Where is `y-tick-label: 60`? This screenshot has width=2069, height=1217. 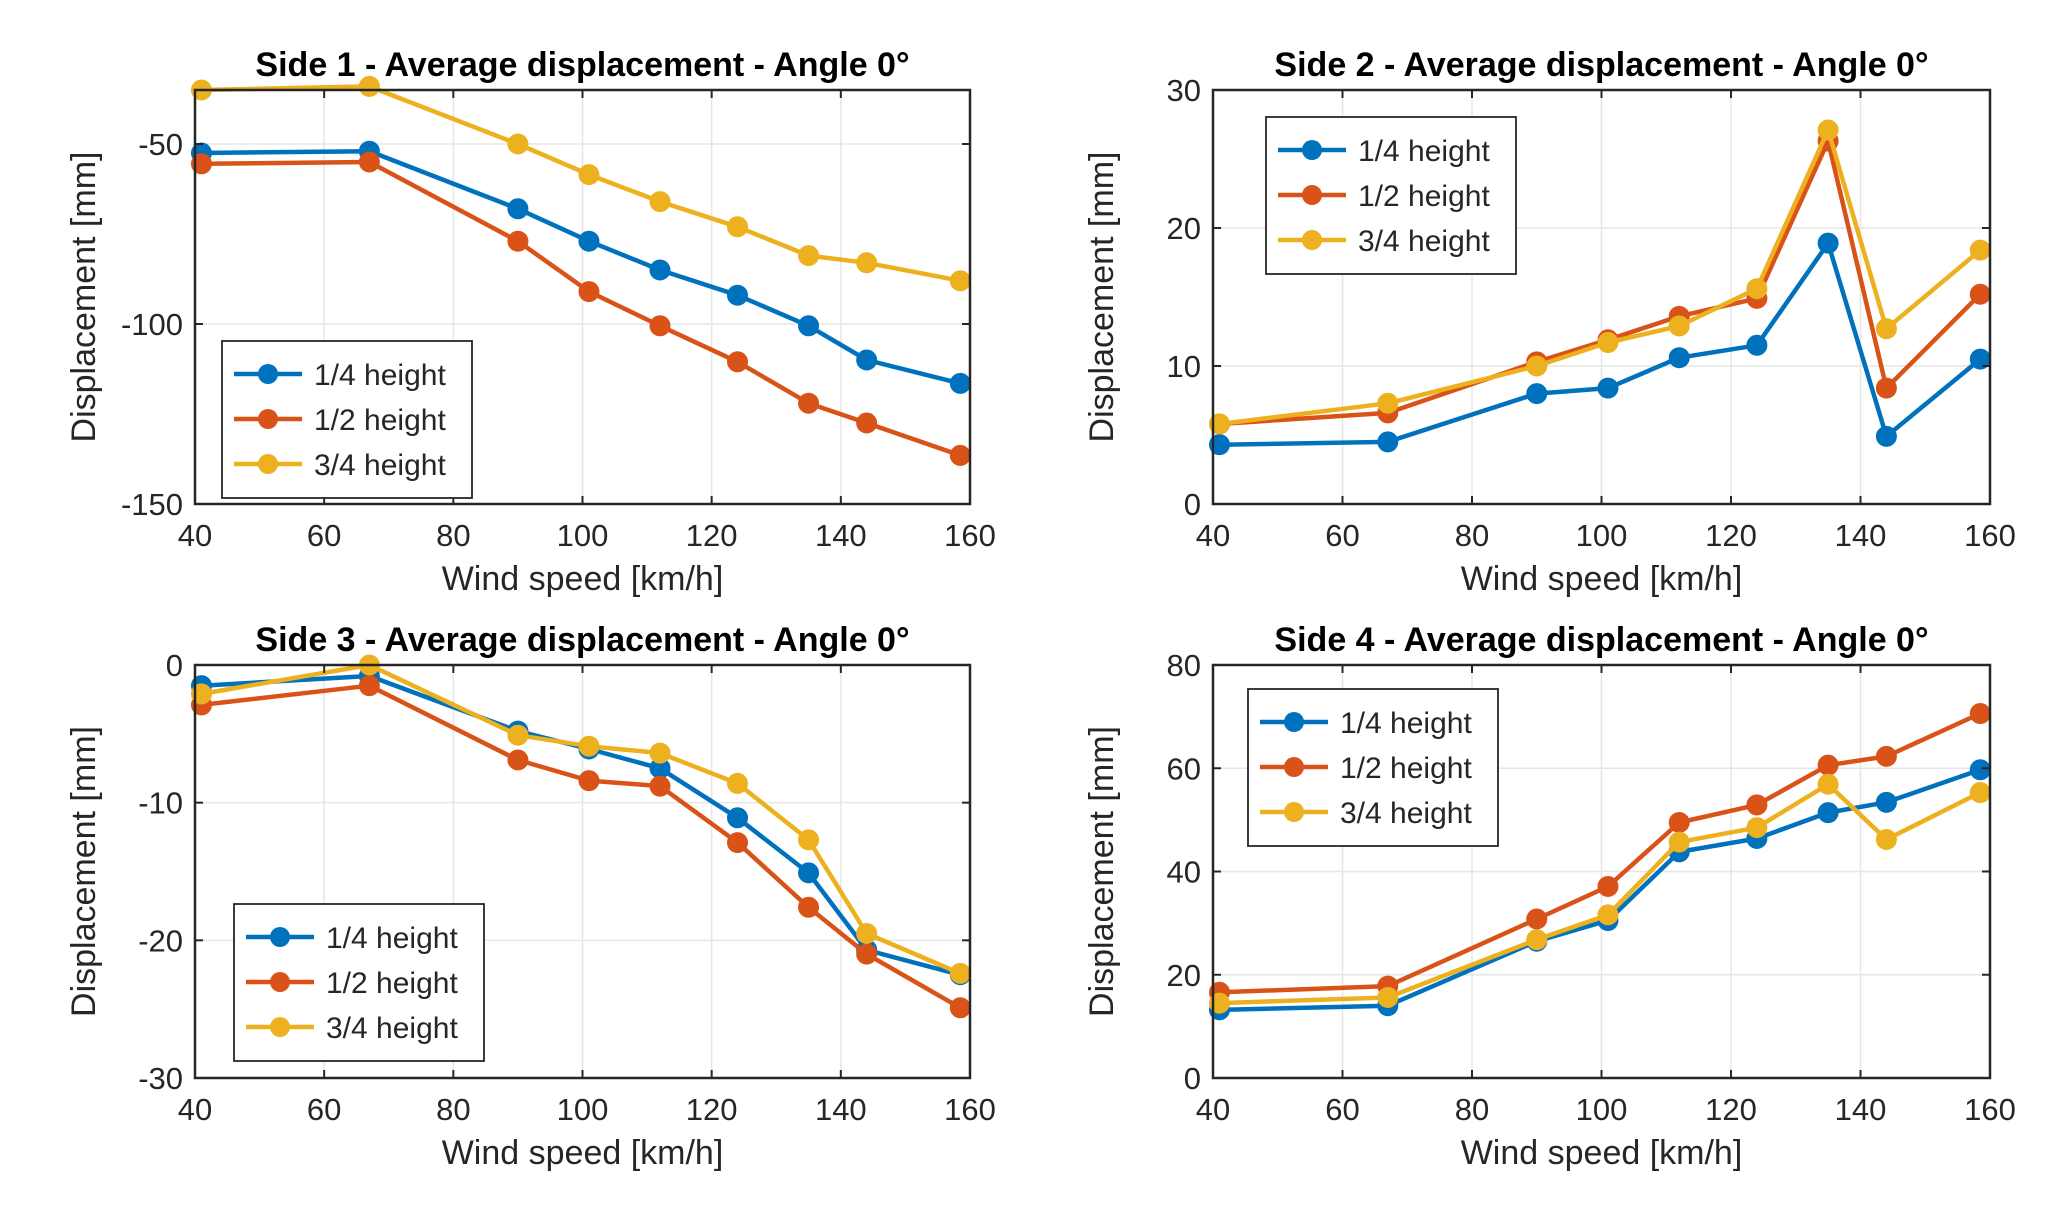
y-tick-label: 60 is located at coordinates (1184, 768).